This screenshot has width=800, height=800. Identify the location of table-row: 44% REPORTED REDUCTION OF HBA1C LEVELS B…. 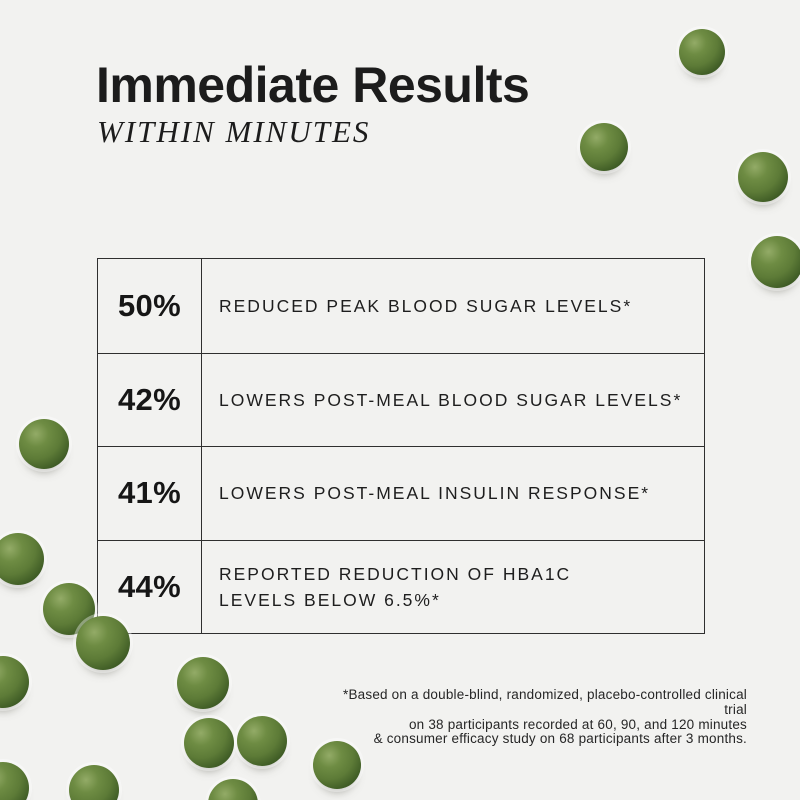
(401, 586).